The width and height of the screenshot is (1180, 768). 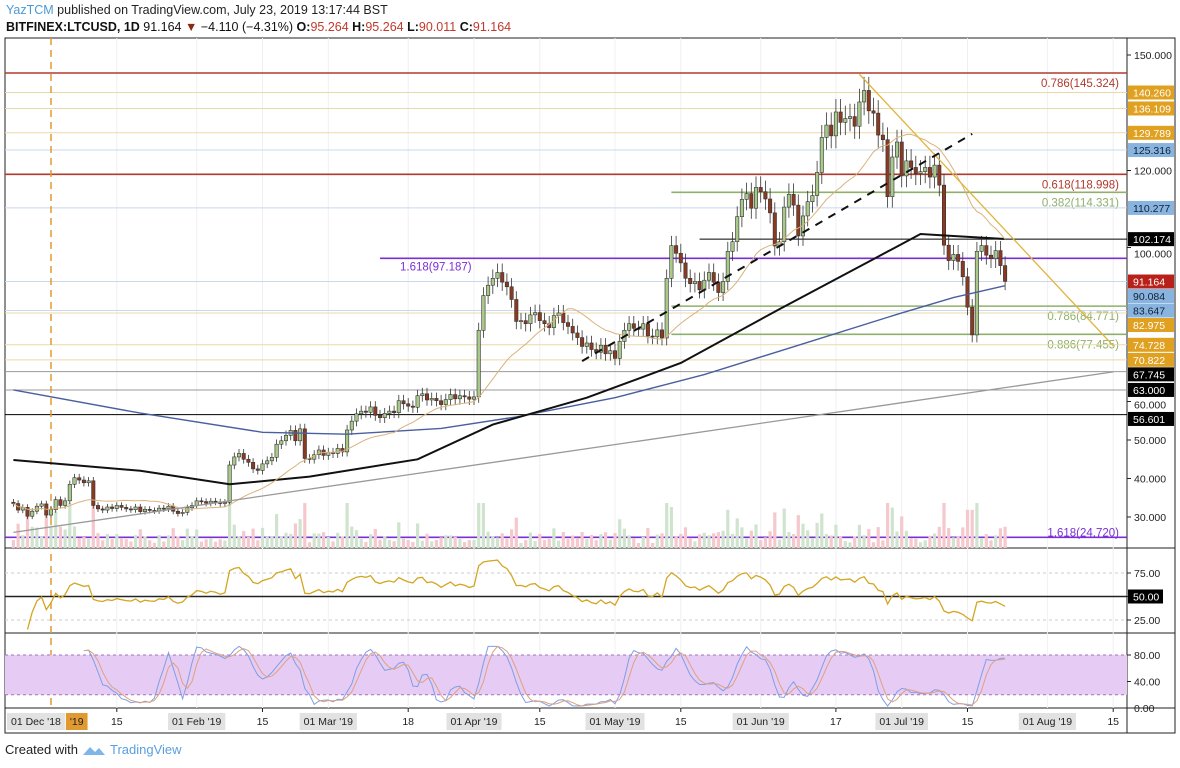 I want to click on fib-label: 0.786(84.771), so click(x=1083, y=317).